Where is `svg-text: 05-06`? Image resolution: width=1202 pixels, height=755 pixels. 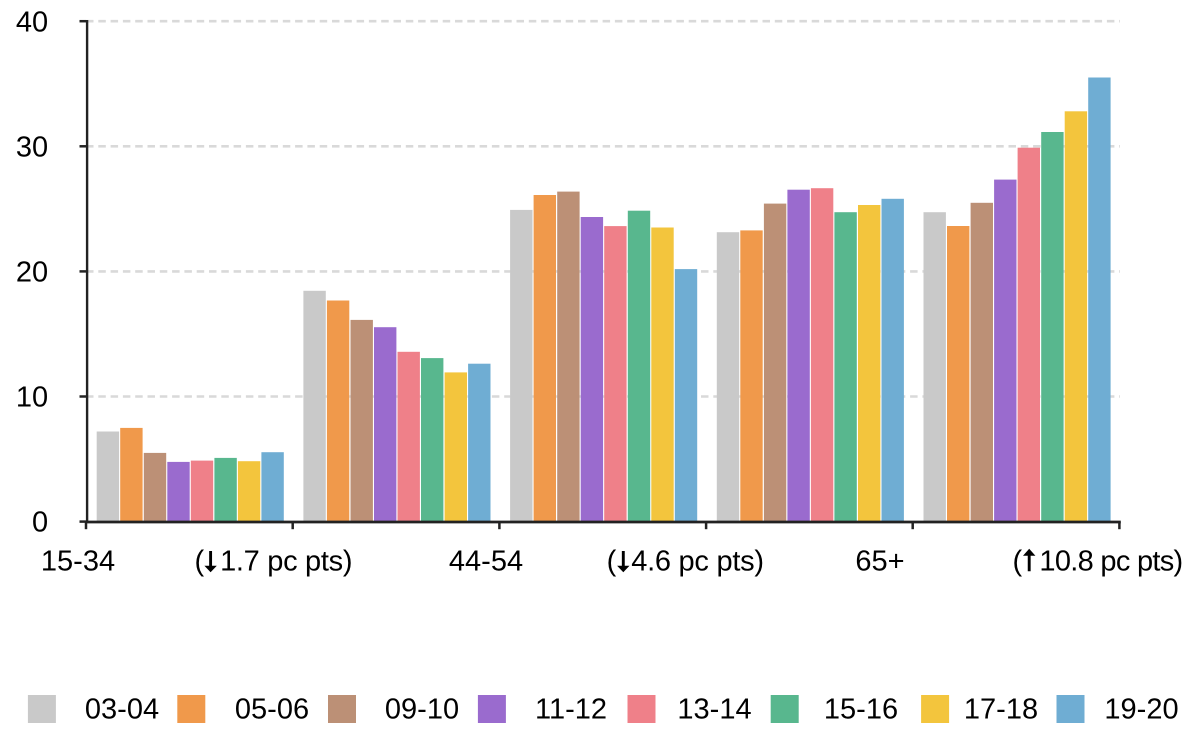 svg-text: 05-06 is located at coordinates (272, 710).